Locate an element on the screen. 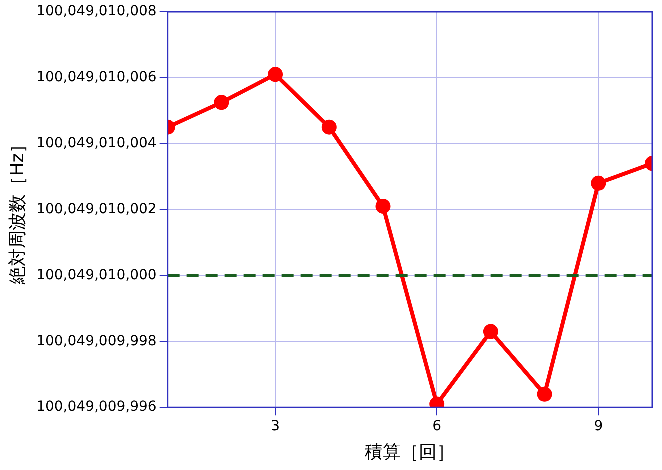  y-tick-label: 100,049,010,000 is located at coordinates (96, 275).